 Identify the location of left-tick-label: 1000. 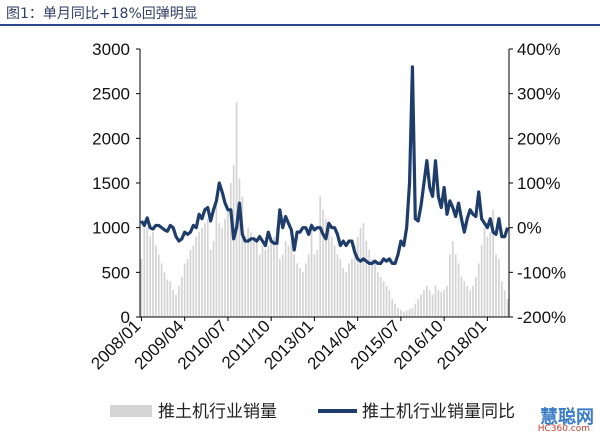
(111, 228).